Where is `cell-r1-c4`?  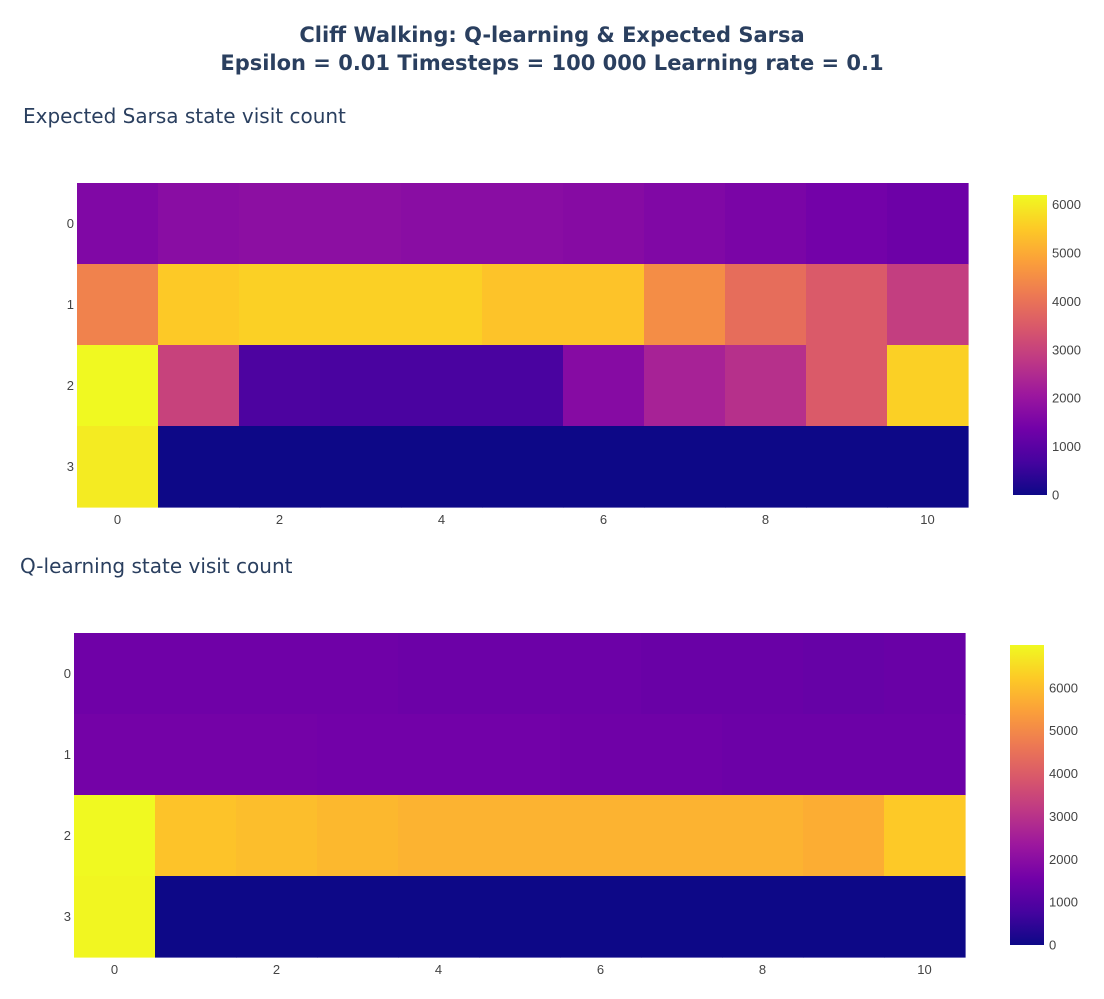 cell-r1-c4 is located at coordinates (442, 305).